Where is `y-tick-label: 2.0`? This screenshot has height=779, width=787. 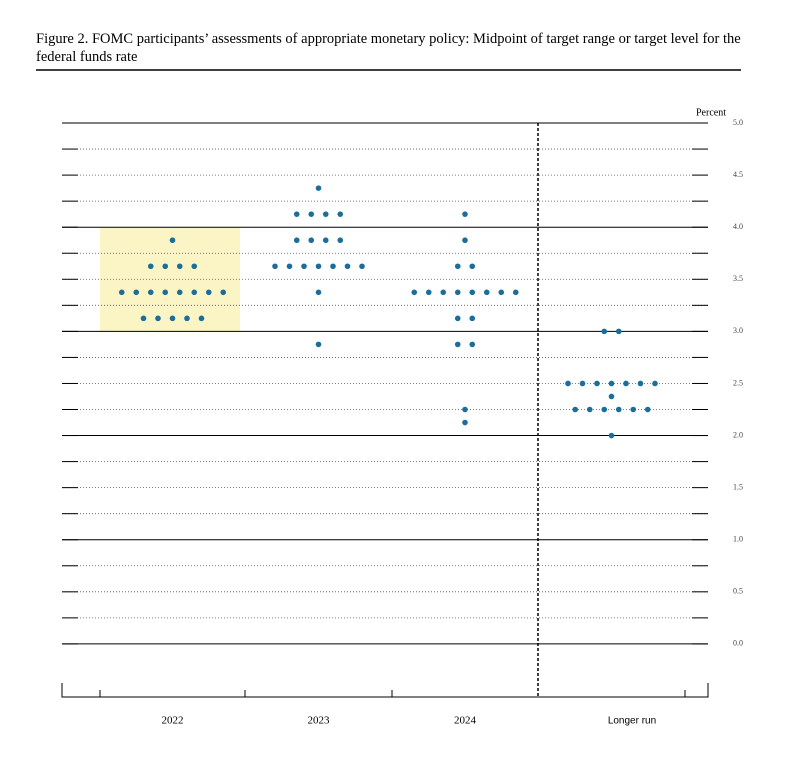 y-tick-label: 2.0 is located at coordinates (738, 434).